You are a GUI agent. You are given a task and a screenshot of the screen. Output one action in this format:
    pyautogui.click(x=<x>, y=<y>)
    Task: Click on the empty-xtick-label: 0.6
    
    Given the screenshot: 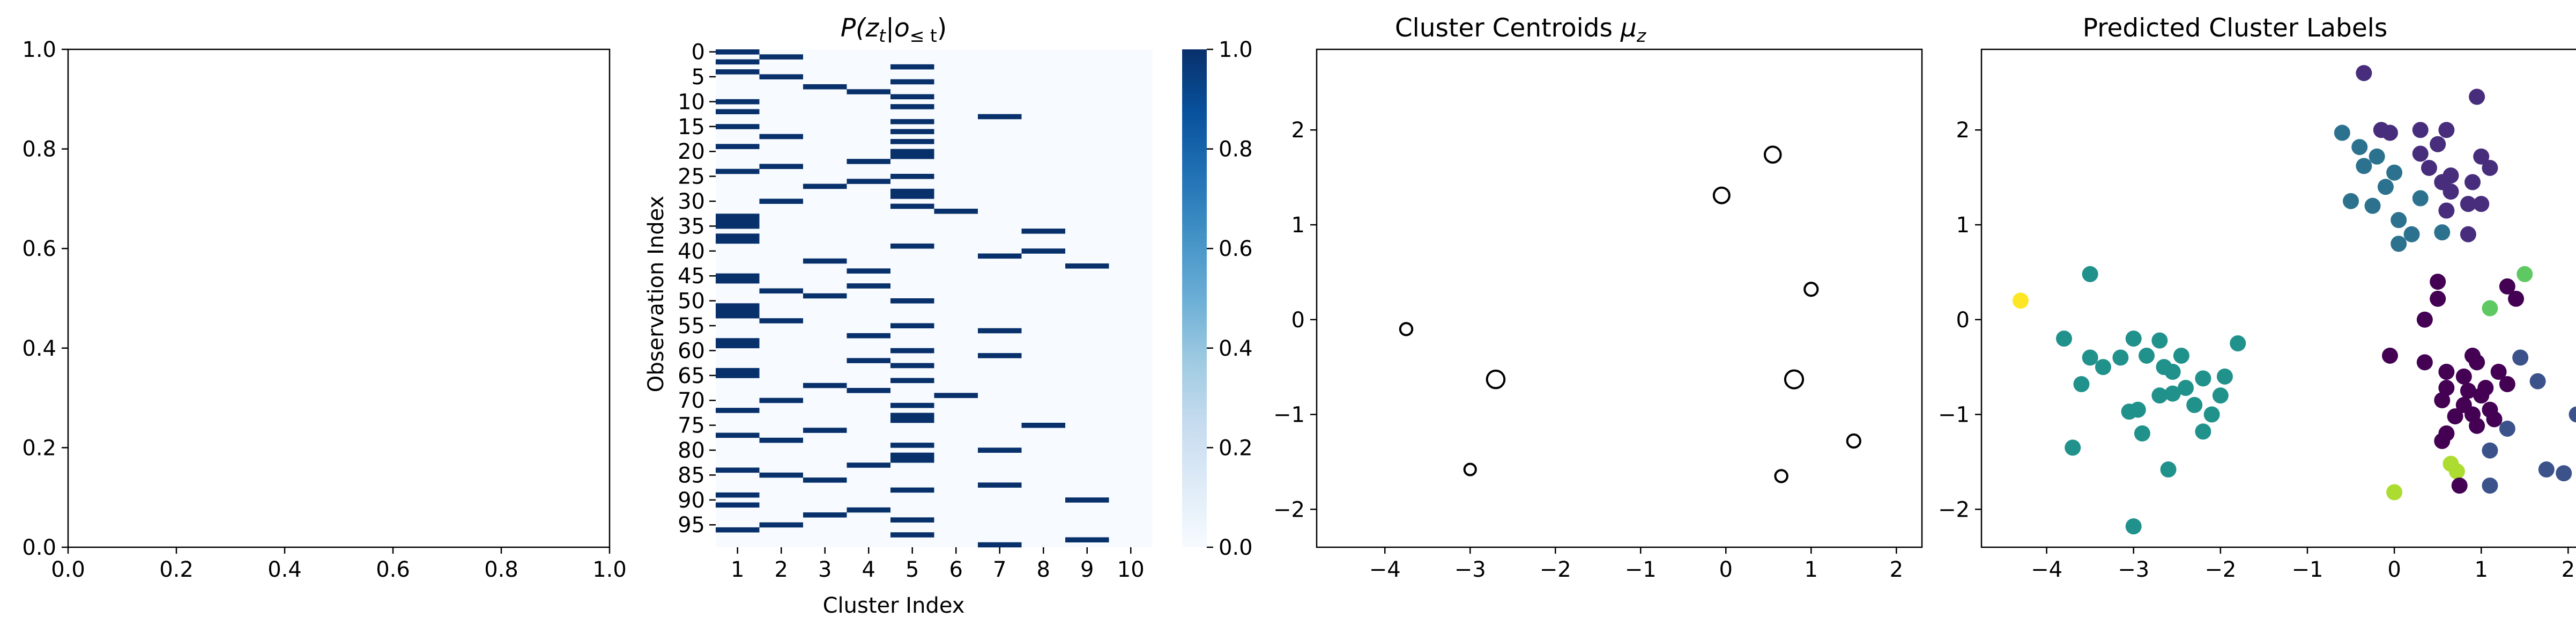 What is the action you would take?
    pyautogui.click(x=393, y=569)
    